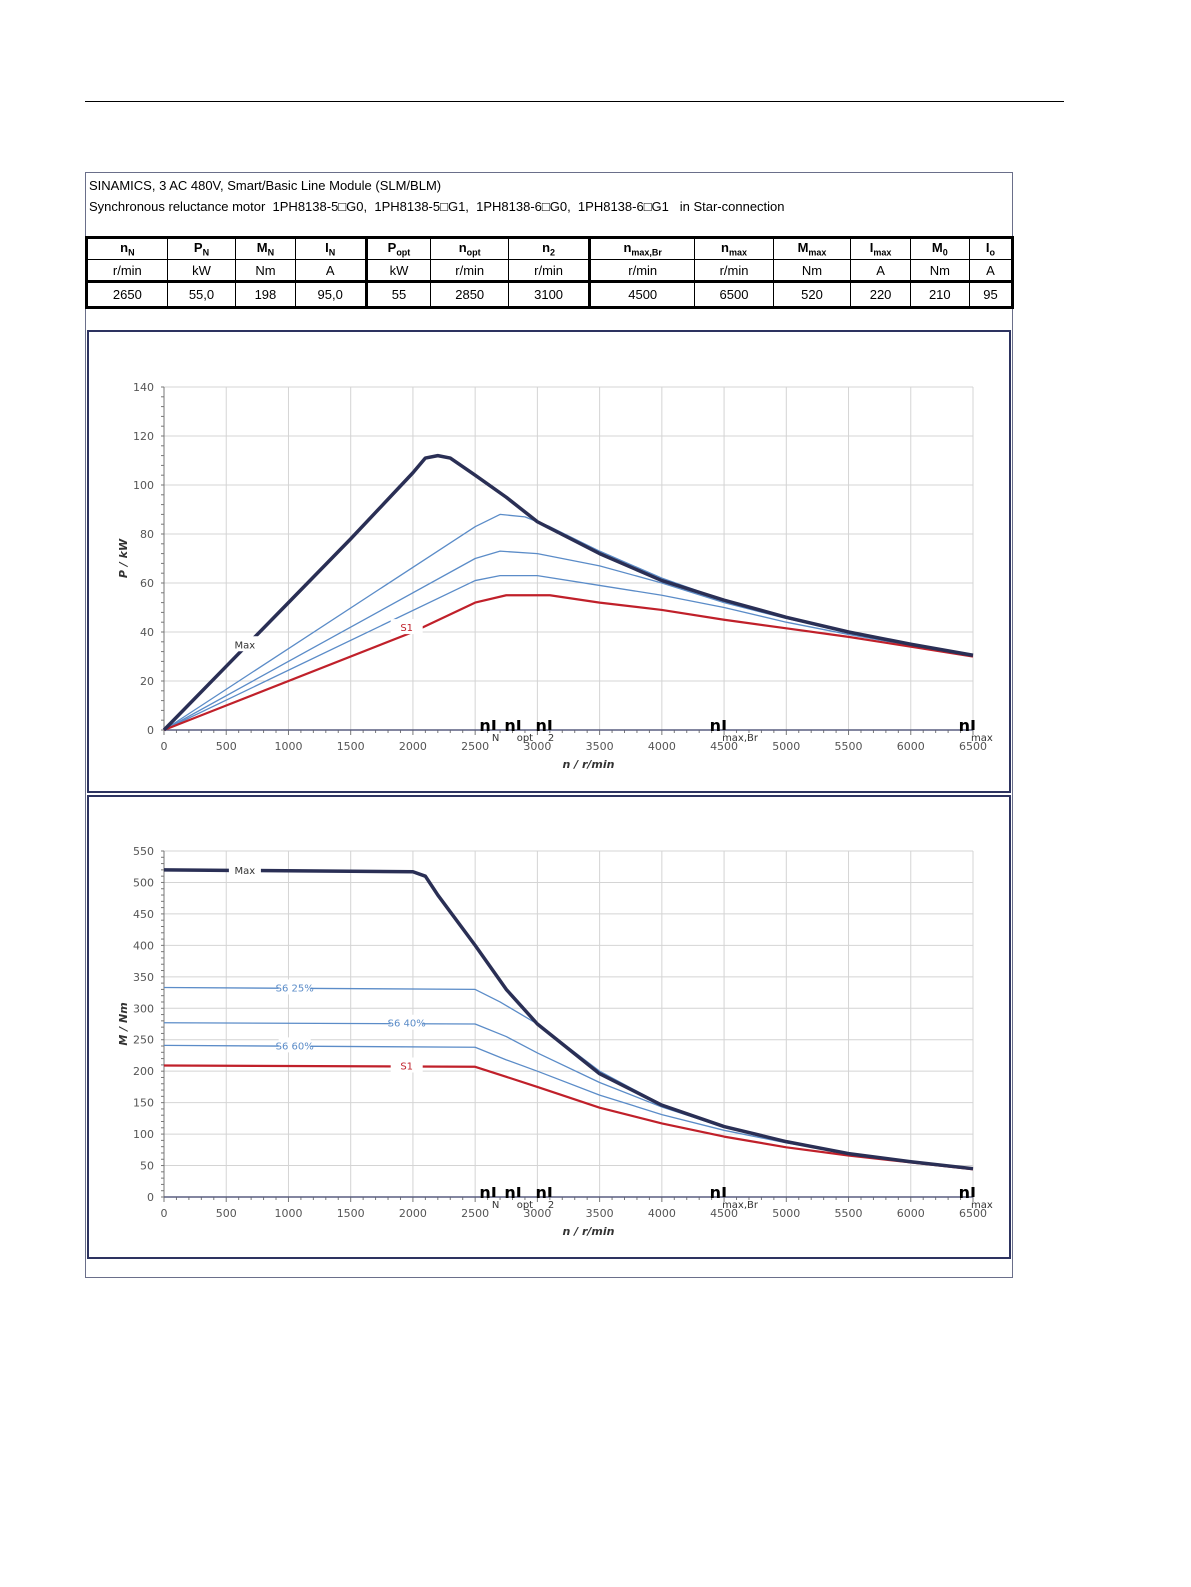  I want to click on y-tick-label: 150, so click(143, 1103).